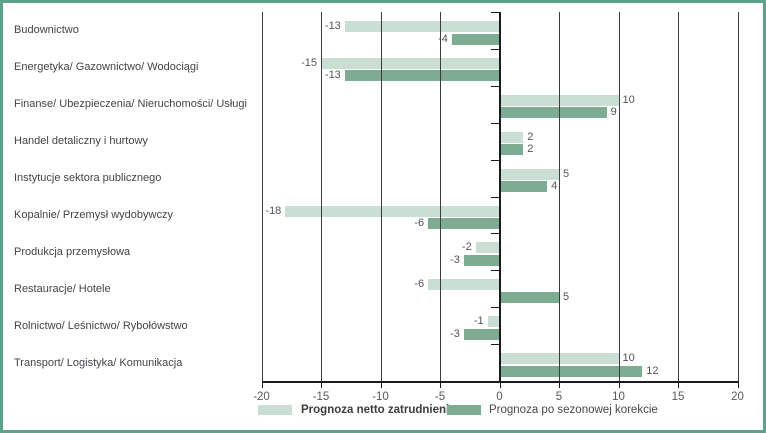 Image resolution: width=766 pixels, height=433 pixels. I want to click on x-axis-tick-label: 20, so click(737, 397).